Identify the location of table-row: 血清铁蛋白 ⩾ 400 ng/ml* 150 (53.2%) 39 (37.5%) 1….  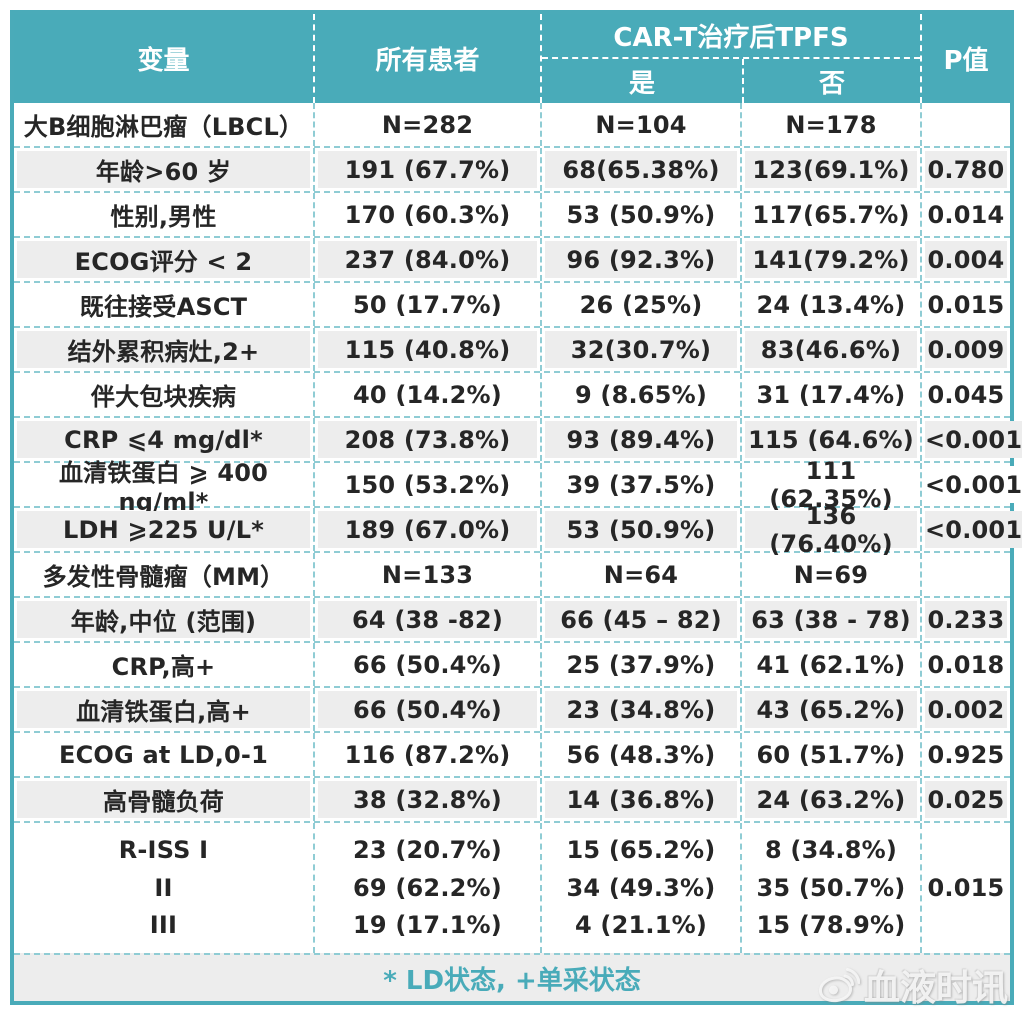
(518, 486).